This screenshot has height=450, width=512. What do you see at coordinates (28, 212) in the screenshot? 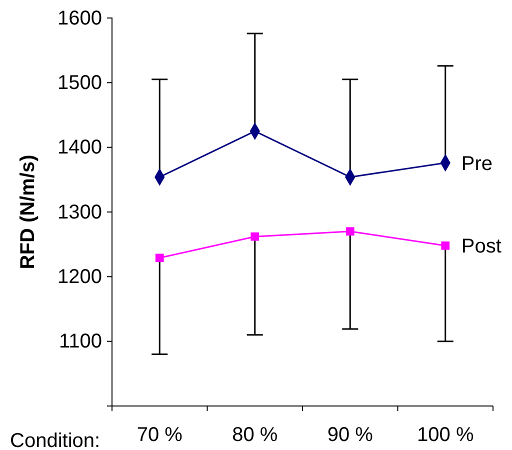
I see `y-axis-title: RFD (N/m/s)` at bounding box center [28, 212].